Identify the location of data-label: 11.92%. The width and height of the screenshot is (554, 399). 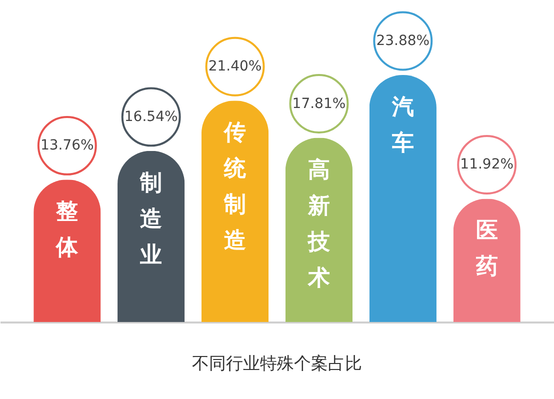
(487, 164).